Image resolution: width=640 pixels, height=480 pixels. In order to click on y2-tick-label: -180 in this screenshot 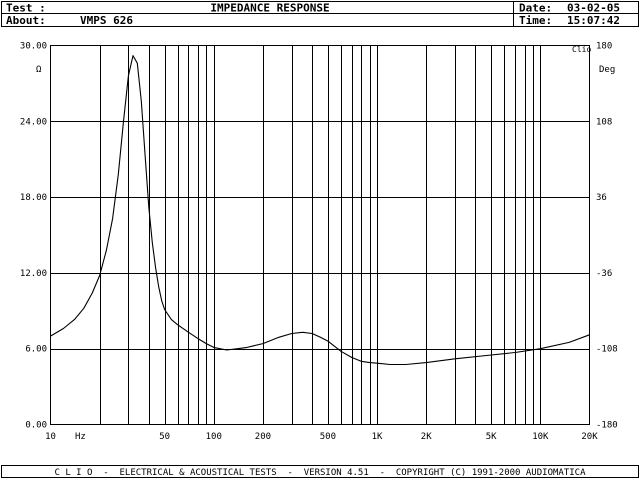, I will do `click(607, 426)`.